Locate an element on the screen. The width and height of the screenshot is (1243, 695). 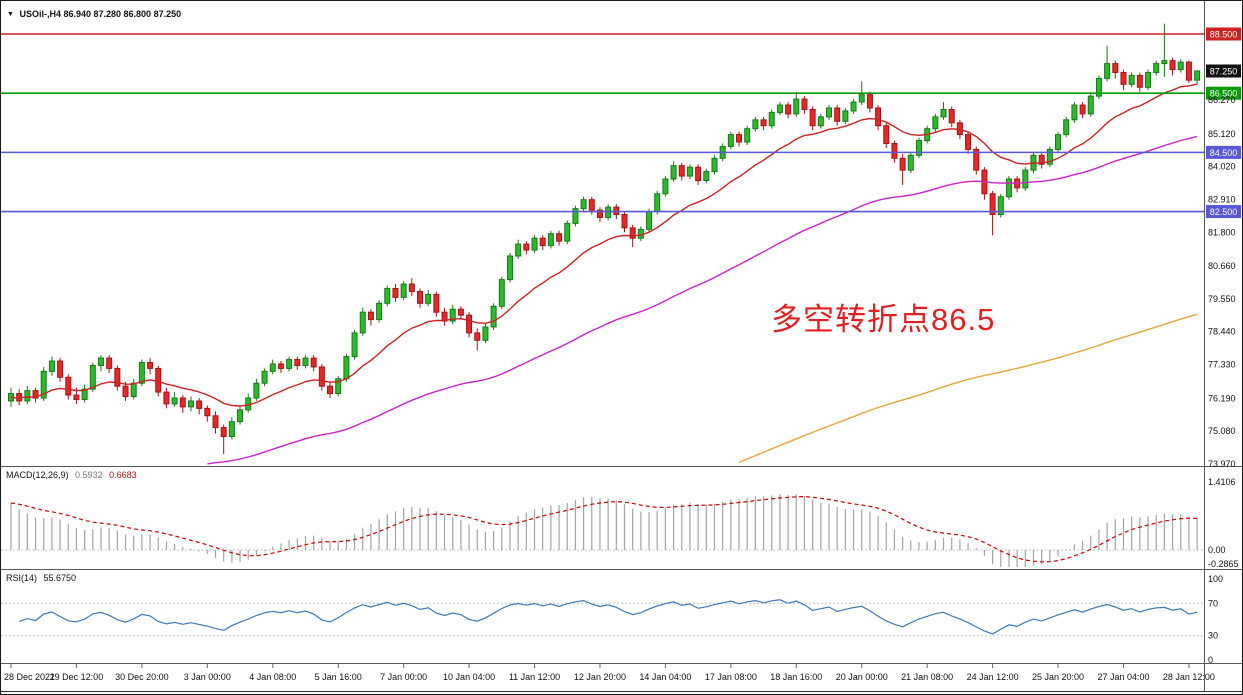
macd-axis-label: 1.4106 is located at coordinates (1222, 482).